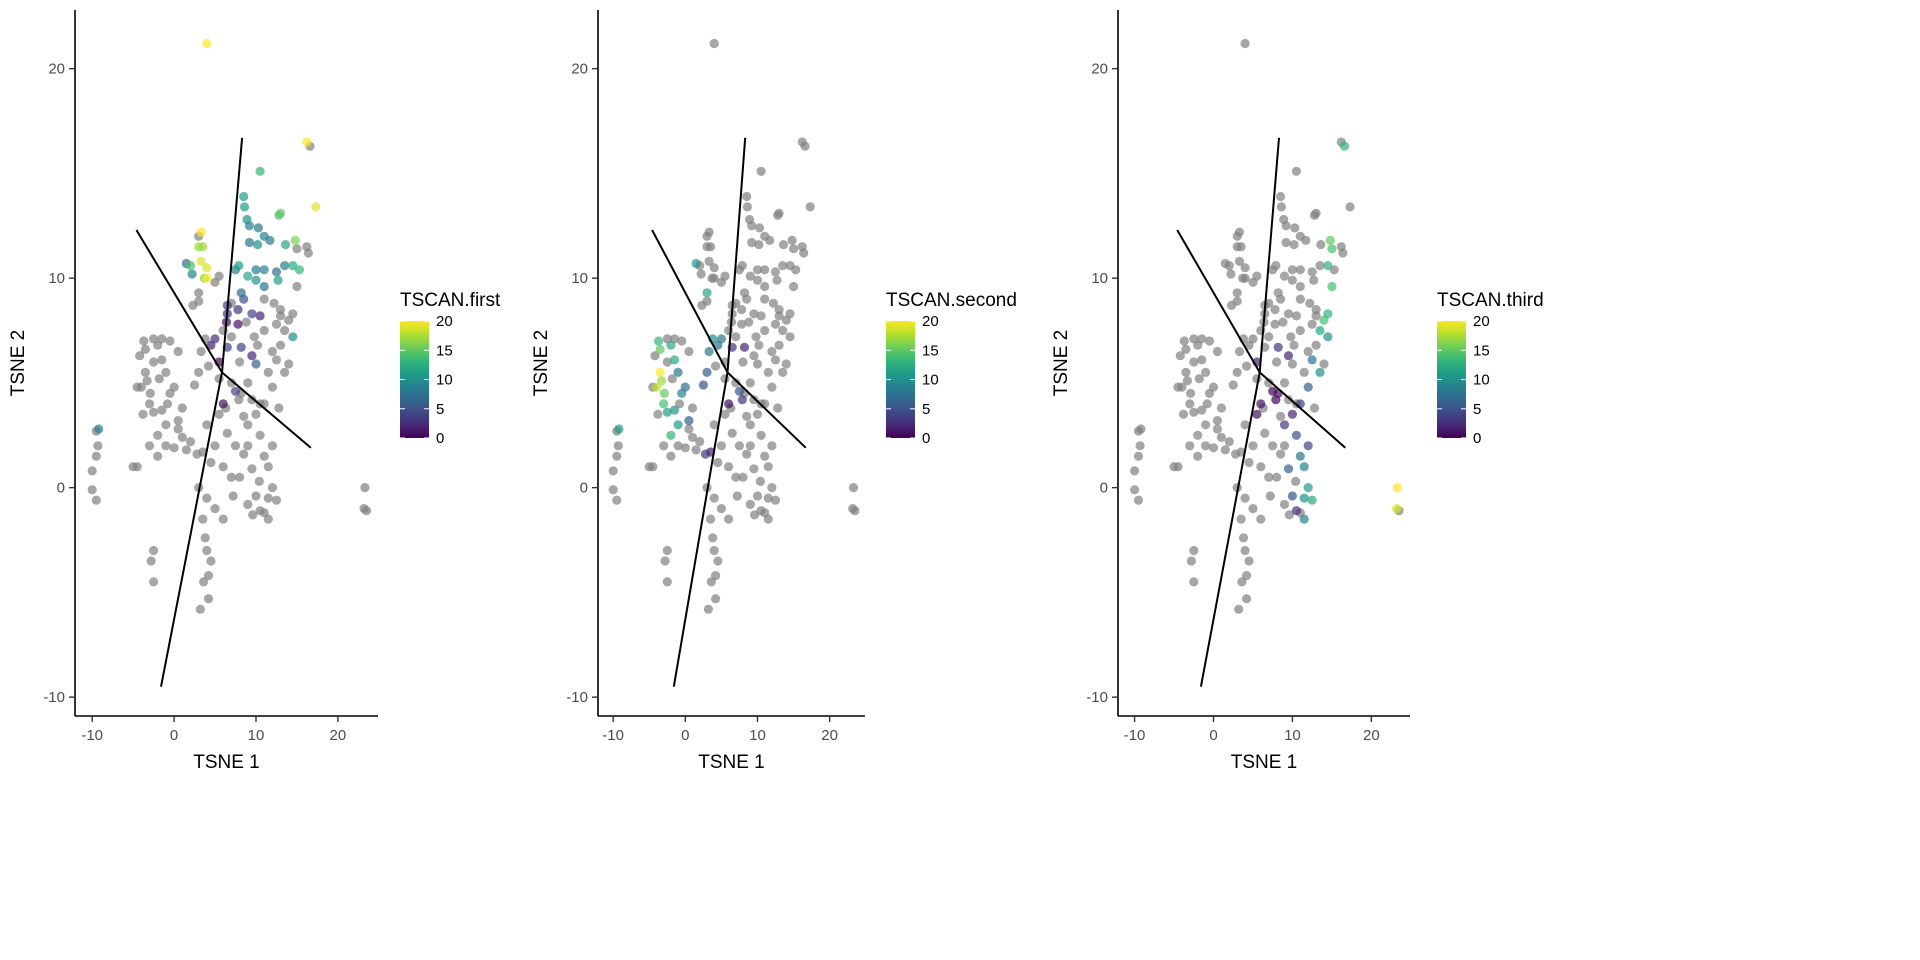  Describe the element at coordinates (440, 438) in the screenshot. I see `colorbar-tick-label: 0` at that location.